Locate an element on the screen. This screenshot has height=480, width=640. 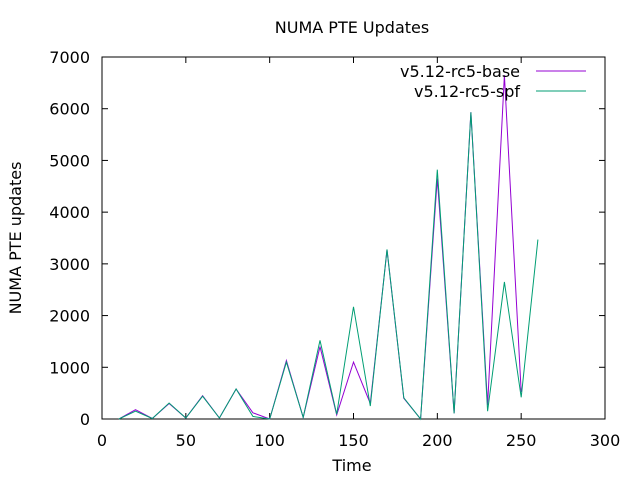
y-tick-label: 0 is located at coordinates (85, 419).